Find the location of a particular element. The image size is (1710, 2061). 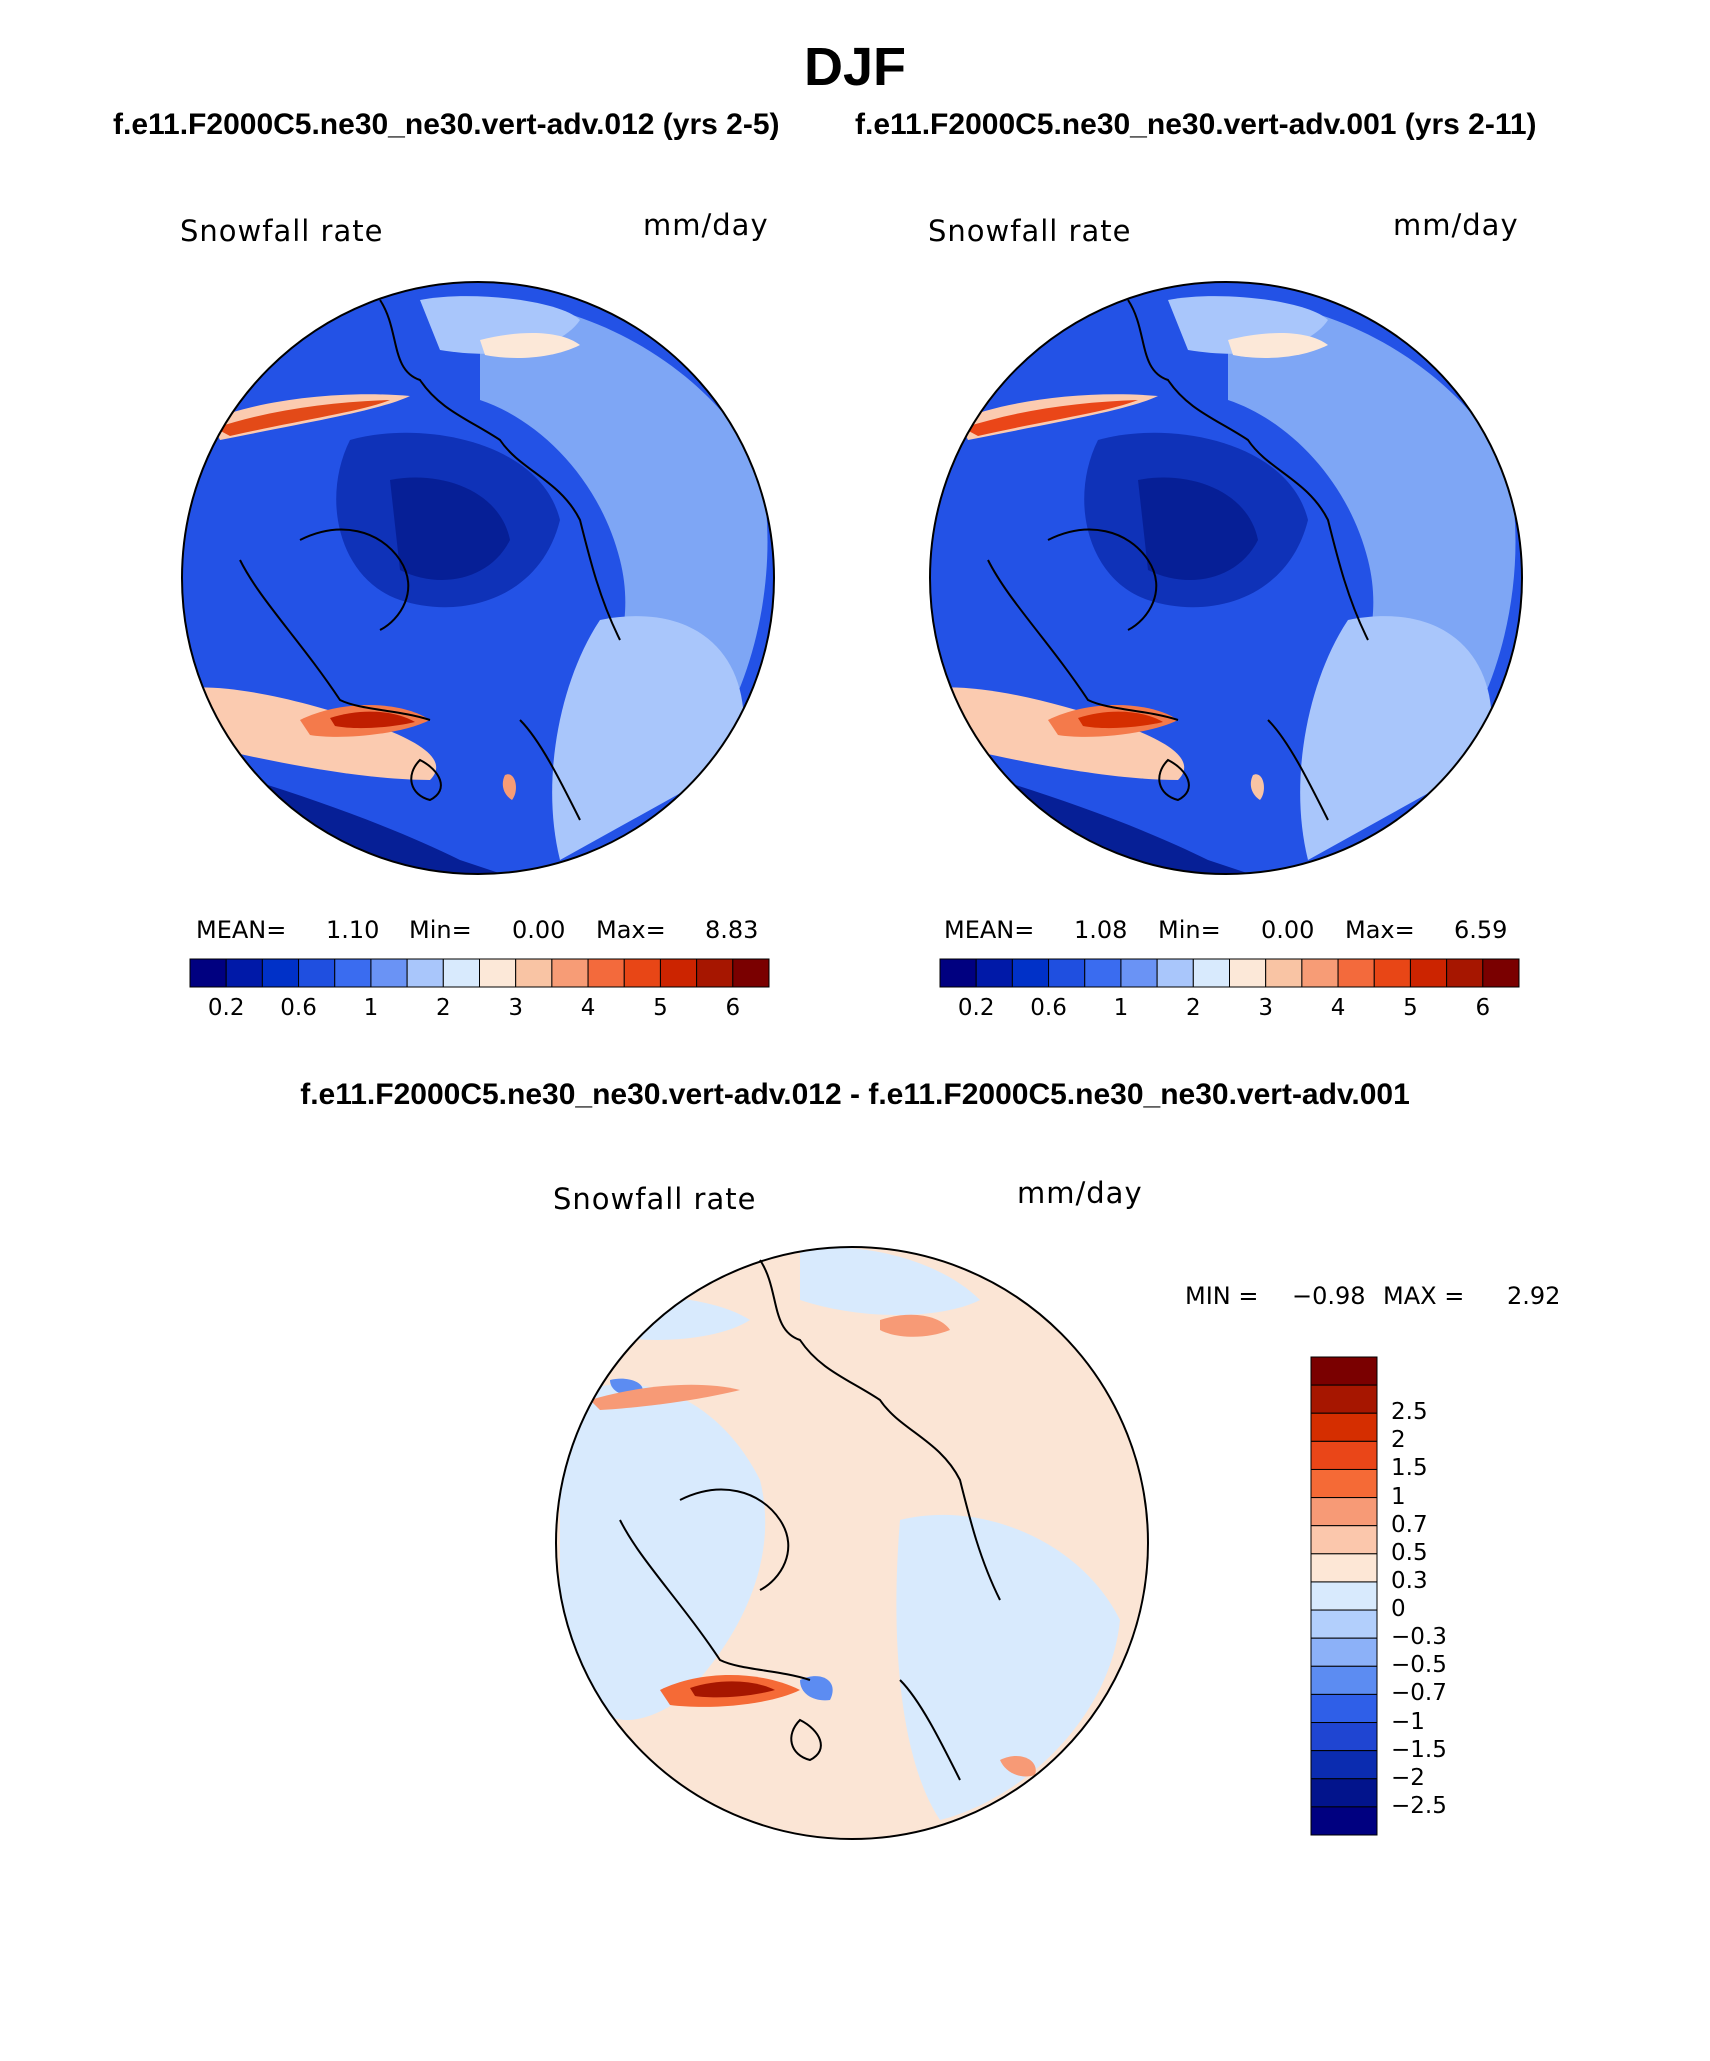

right-colorbar-tick-label: 6 is located at coordinates (1483, 1008).